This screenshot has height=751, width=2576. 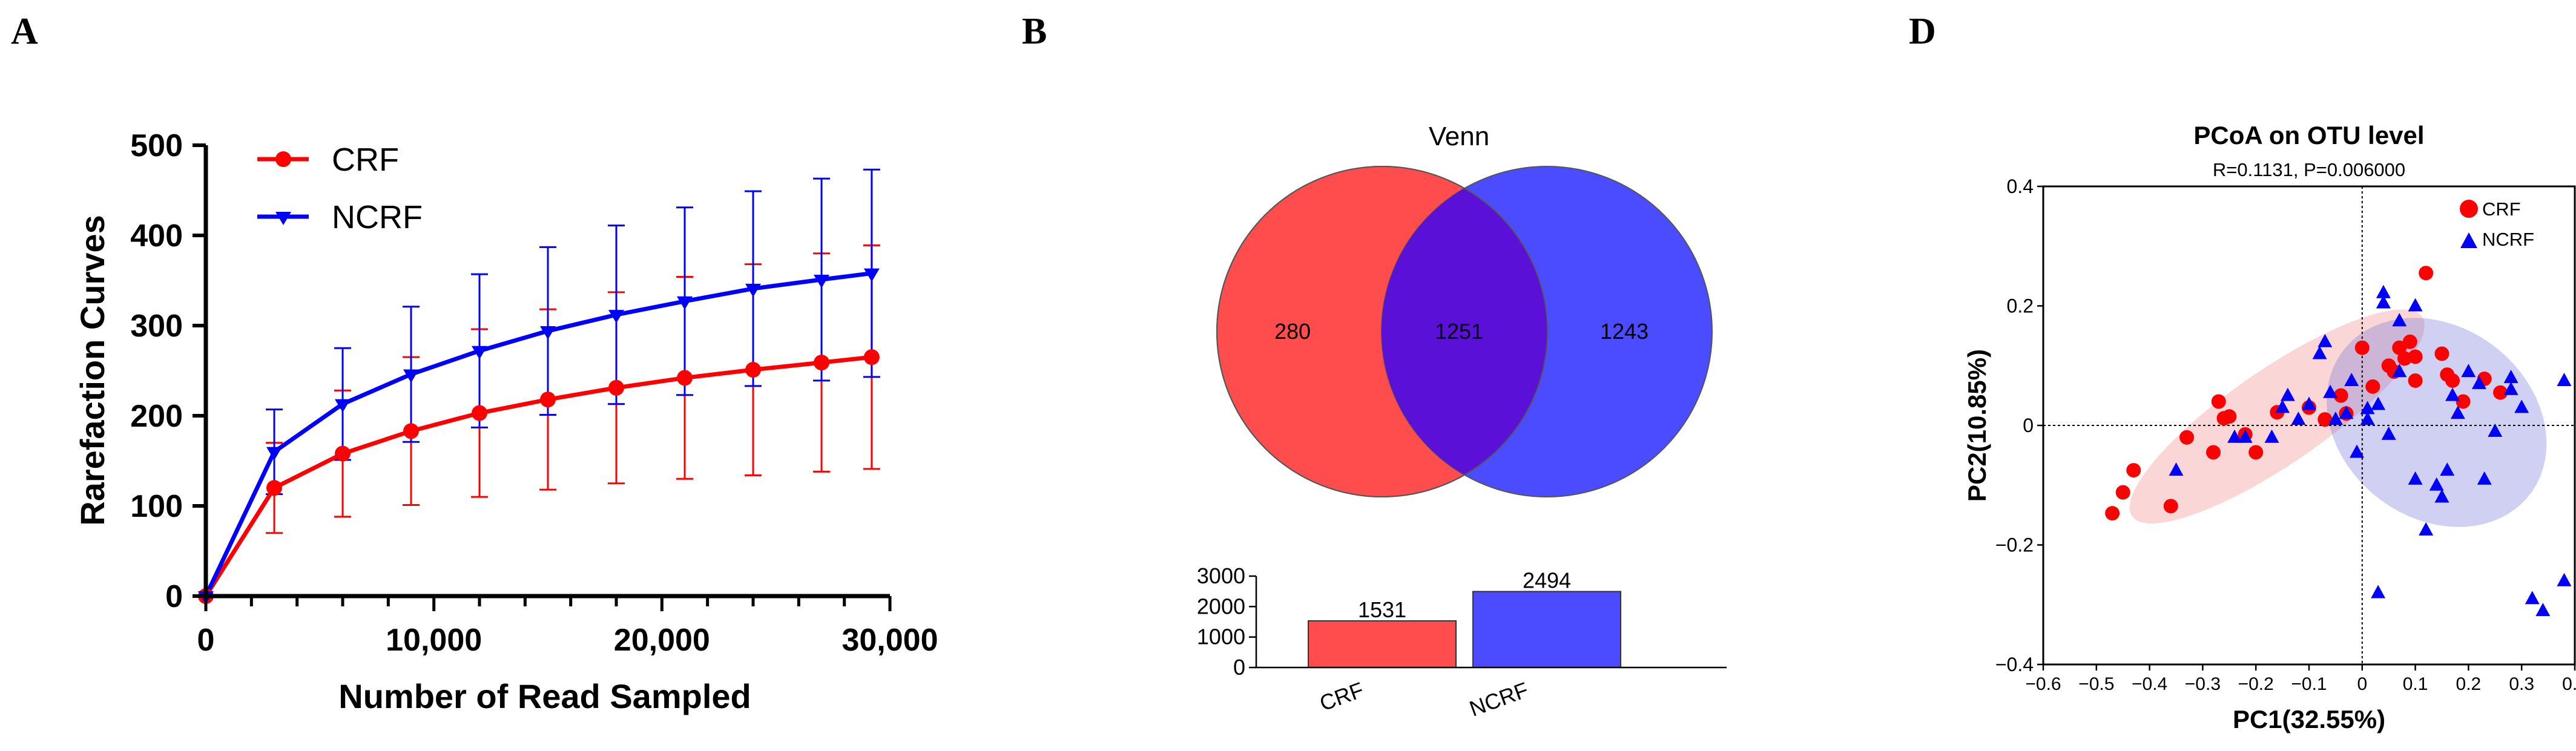 What do you see at coordinates (1547, 580) in the screenshot?
I see `bar-value-label: 2494` at bounding box center [1547, 580].